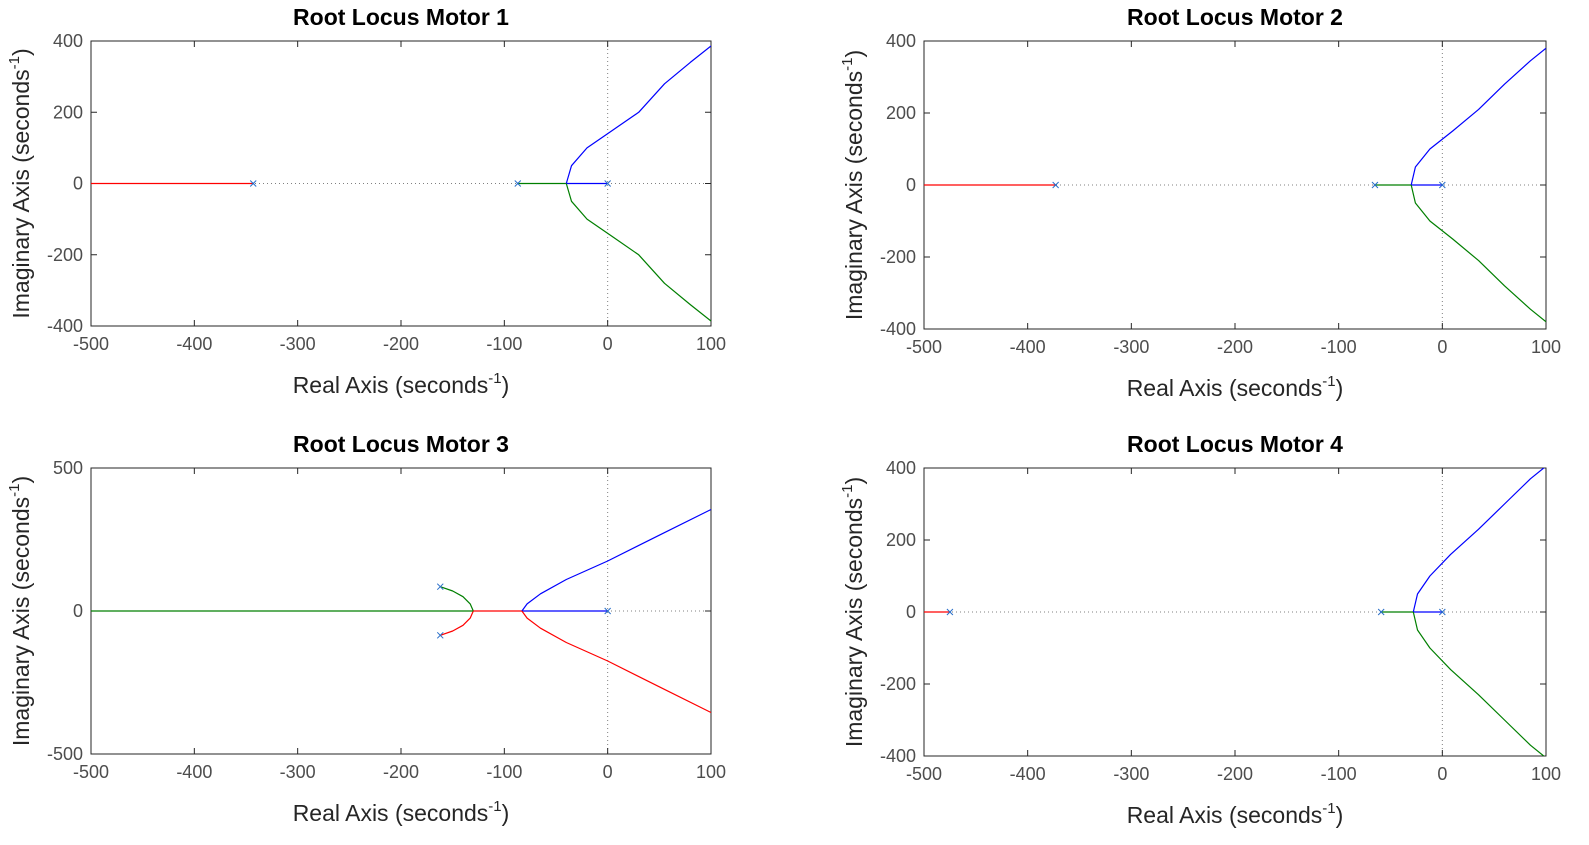 The height and width of the screenshot is (845, 1589). Describe the element at coordinates (1235, 17) in the screenshot. I see `chart-title: Root Locus Motor 2` at that location.